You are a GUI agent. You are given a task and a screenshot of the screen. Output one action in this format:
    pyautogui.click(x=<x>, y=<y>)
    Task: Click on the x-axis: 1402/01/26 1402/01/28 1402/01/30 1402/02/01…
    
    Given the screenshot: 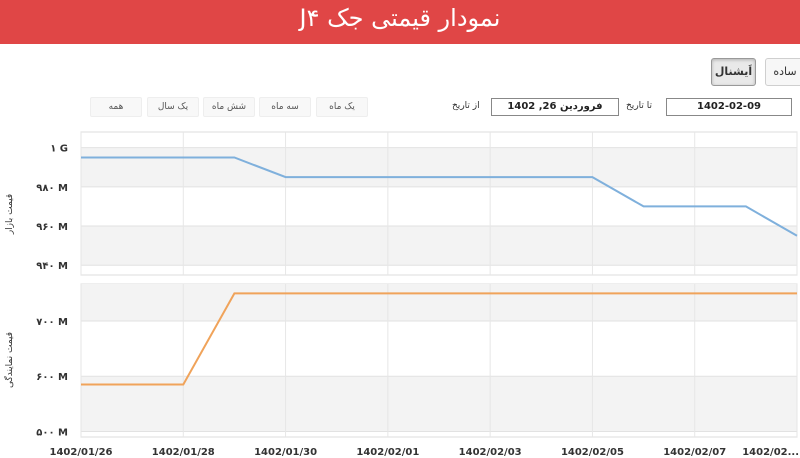 What is the action you would take?
    pyautogui.click(x=424, y=452)
    